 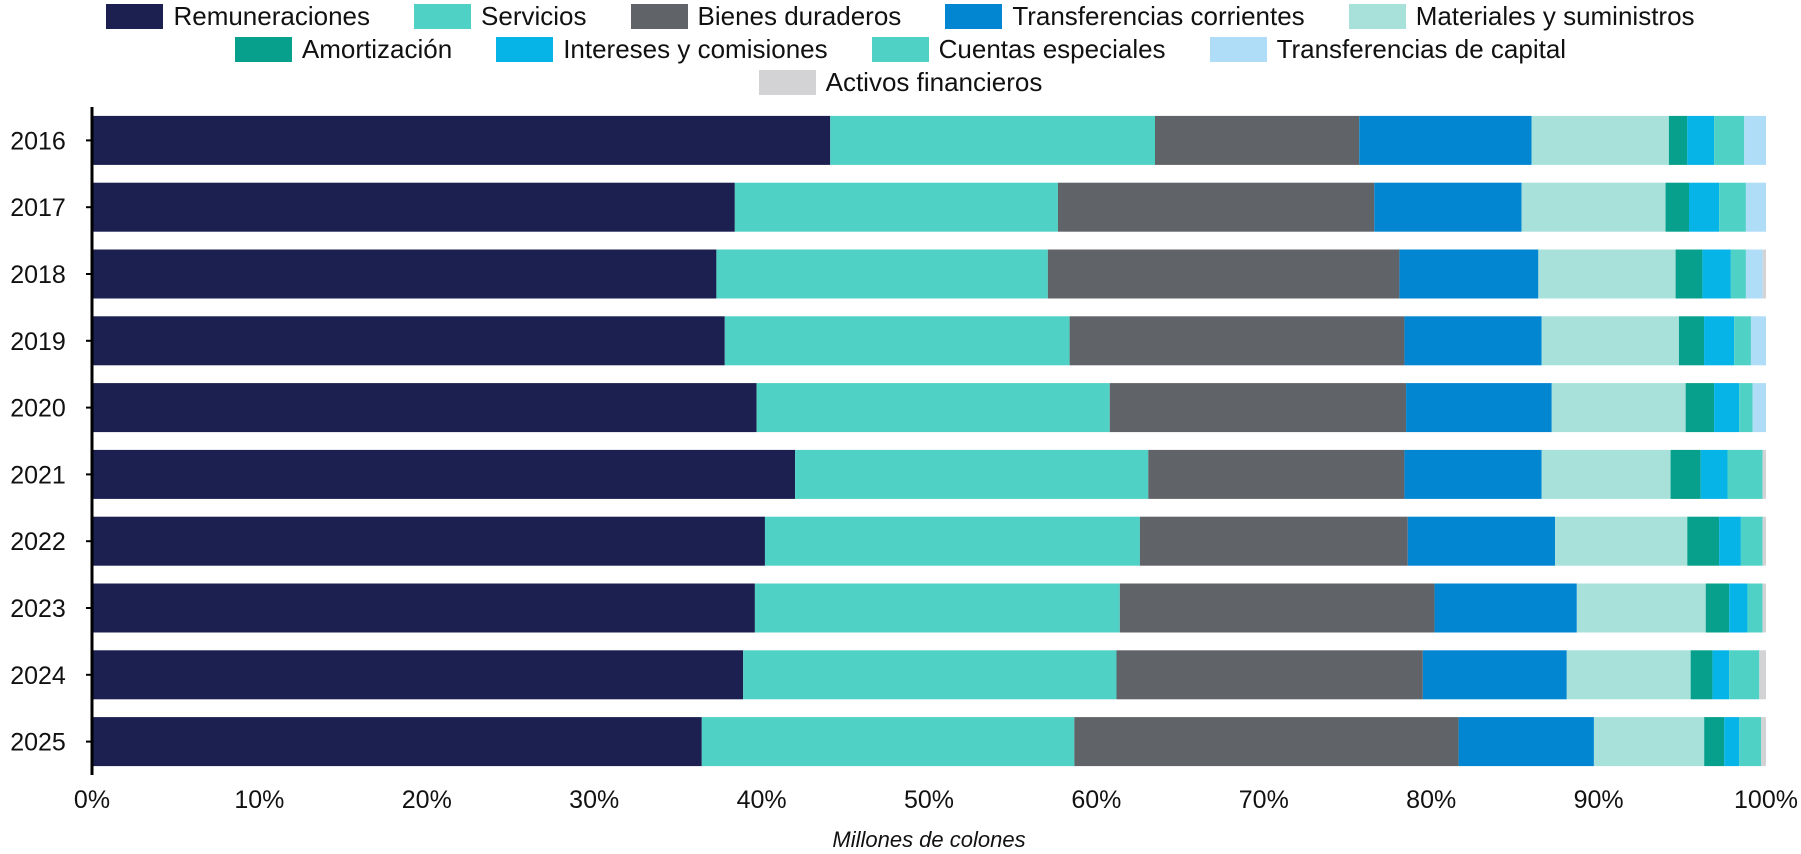 I want to click on legend-item: Transferencias de capital, so click(x=1387, y=49).